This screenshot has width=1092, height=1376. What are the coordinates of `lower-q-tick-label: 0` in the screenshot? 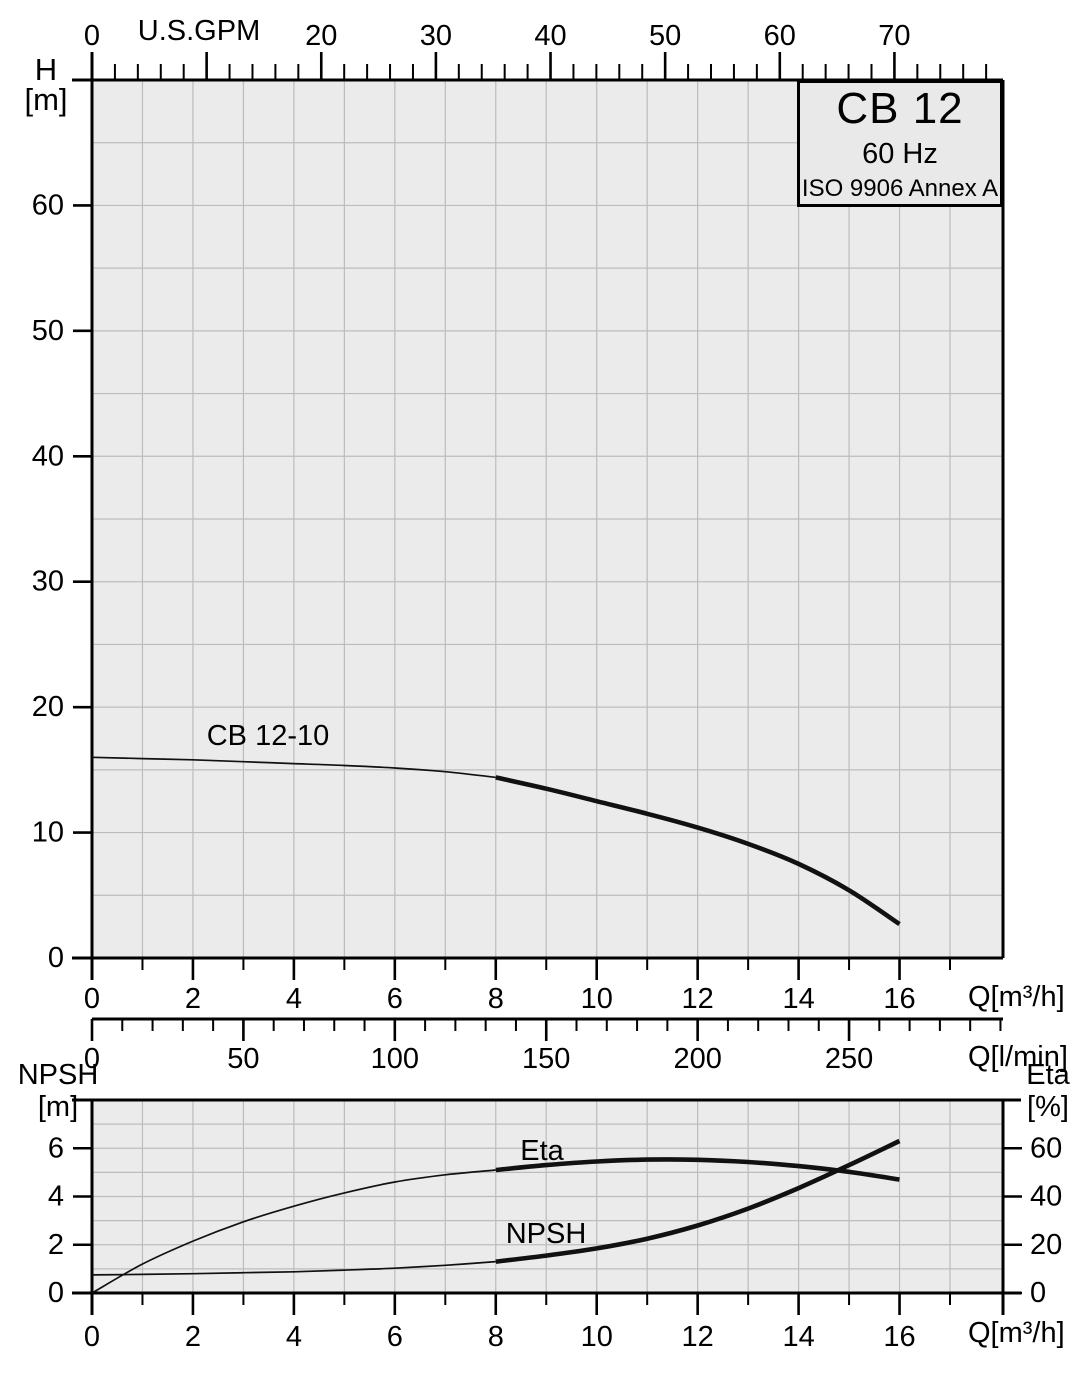 It's located at (92, 1337).